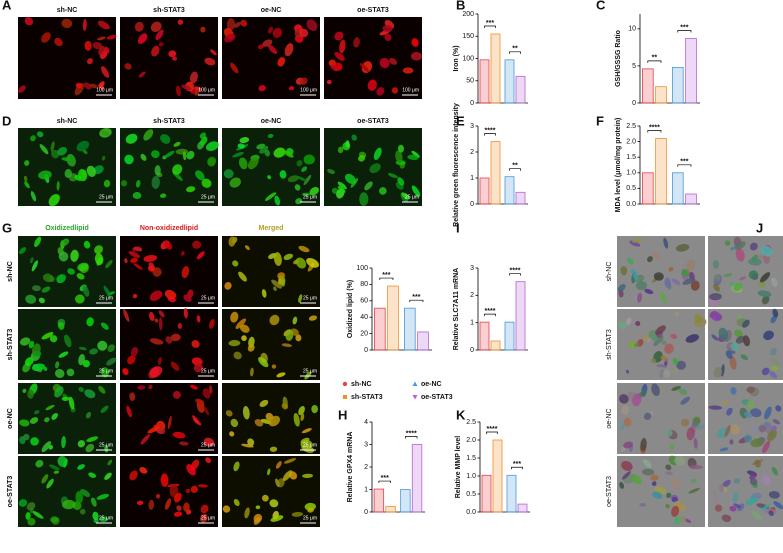  What do you see at coordinates (271, 58) in the screenshot?
I see `micrograph: 100 μm` at bounding box center [271, 58].